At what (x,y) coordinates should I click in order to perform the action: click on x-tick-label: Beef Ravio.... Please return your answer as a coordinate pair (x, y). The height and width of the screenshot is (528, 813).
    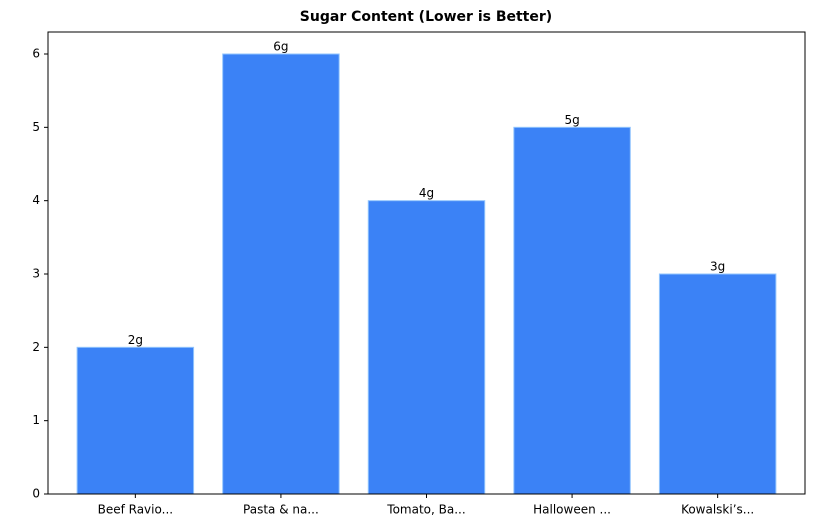
    Looking at the image, I should click on (135, 510).